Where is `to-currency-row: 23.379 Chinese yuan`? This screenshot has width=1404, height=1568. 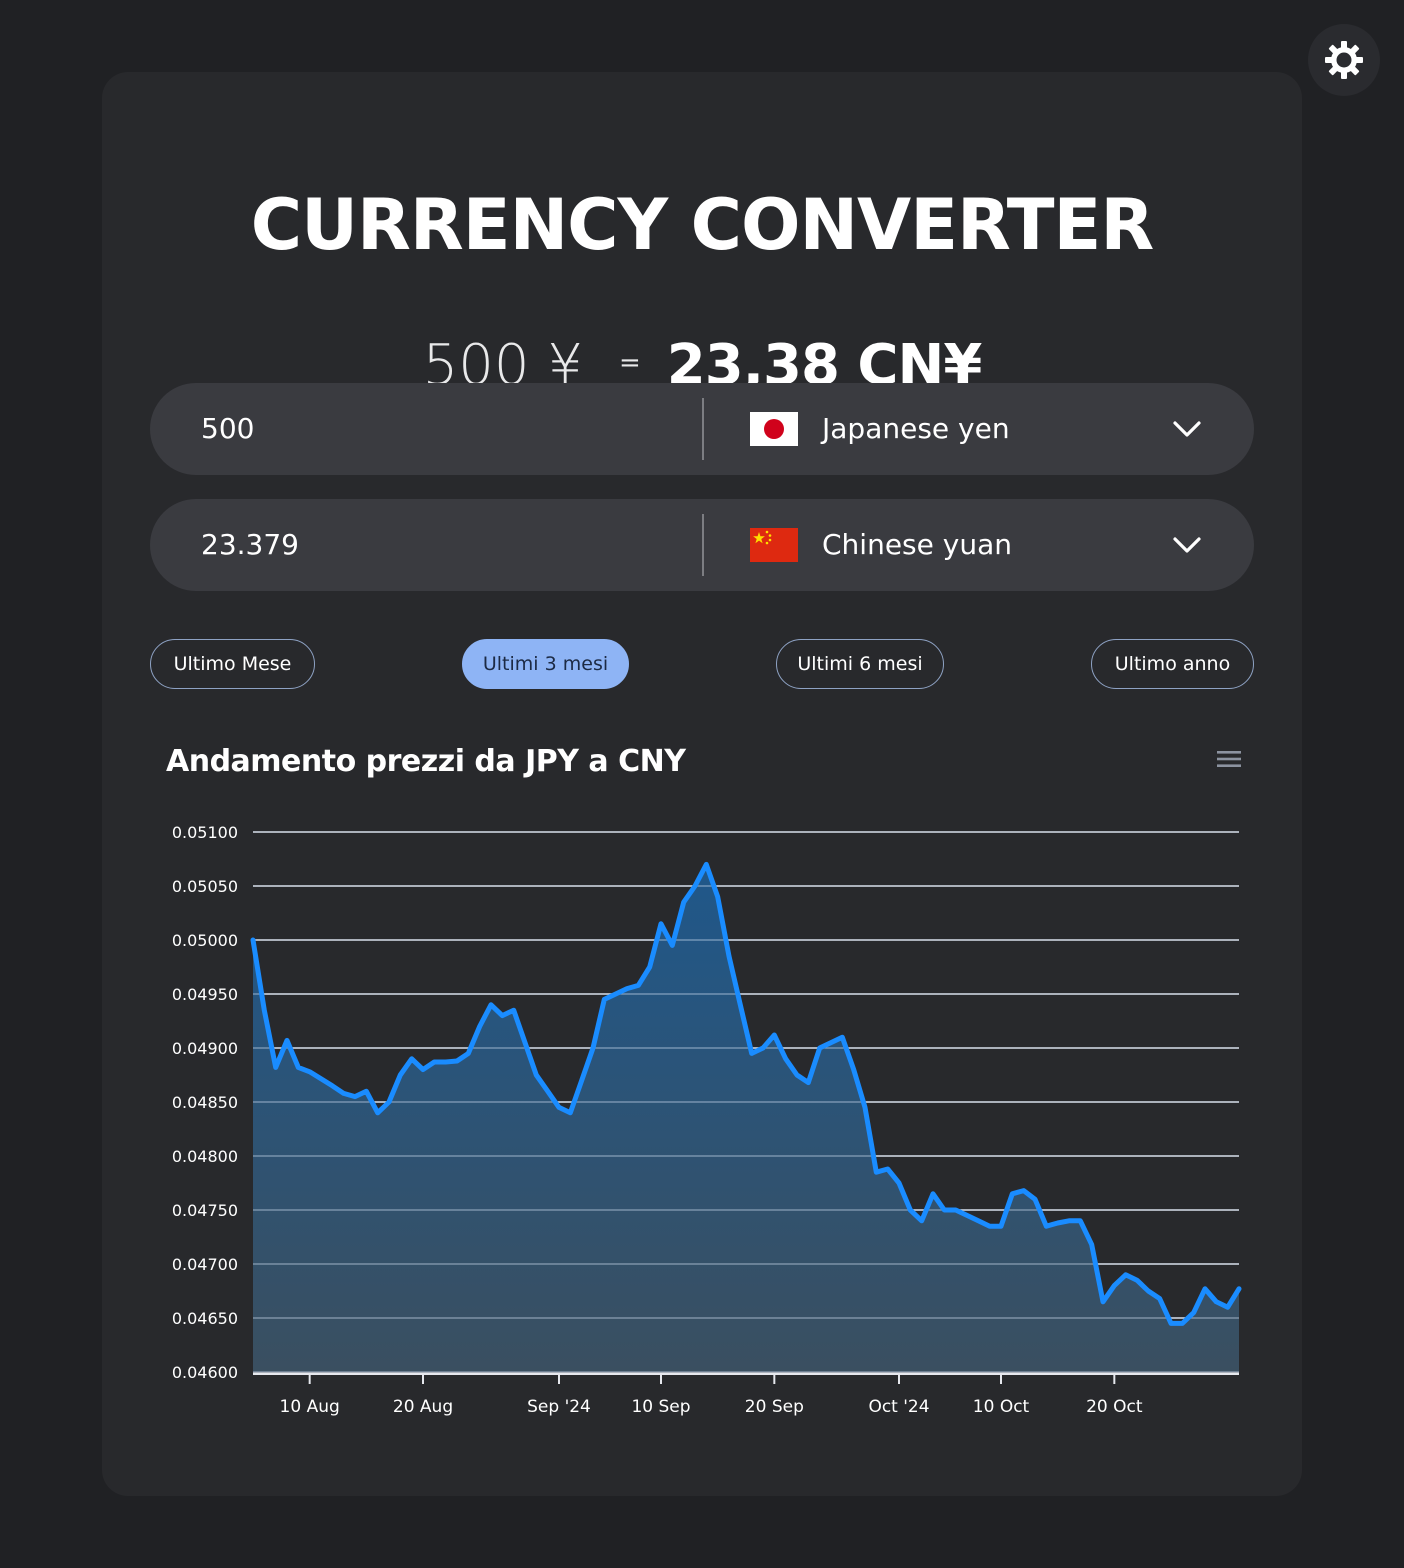 to-currency-row: 23.379 Chinese yuan is located at coordinates (702, 545).